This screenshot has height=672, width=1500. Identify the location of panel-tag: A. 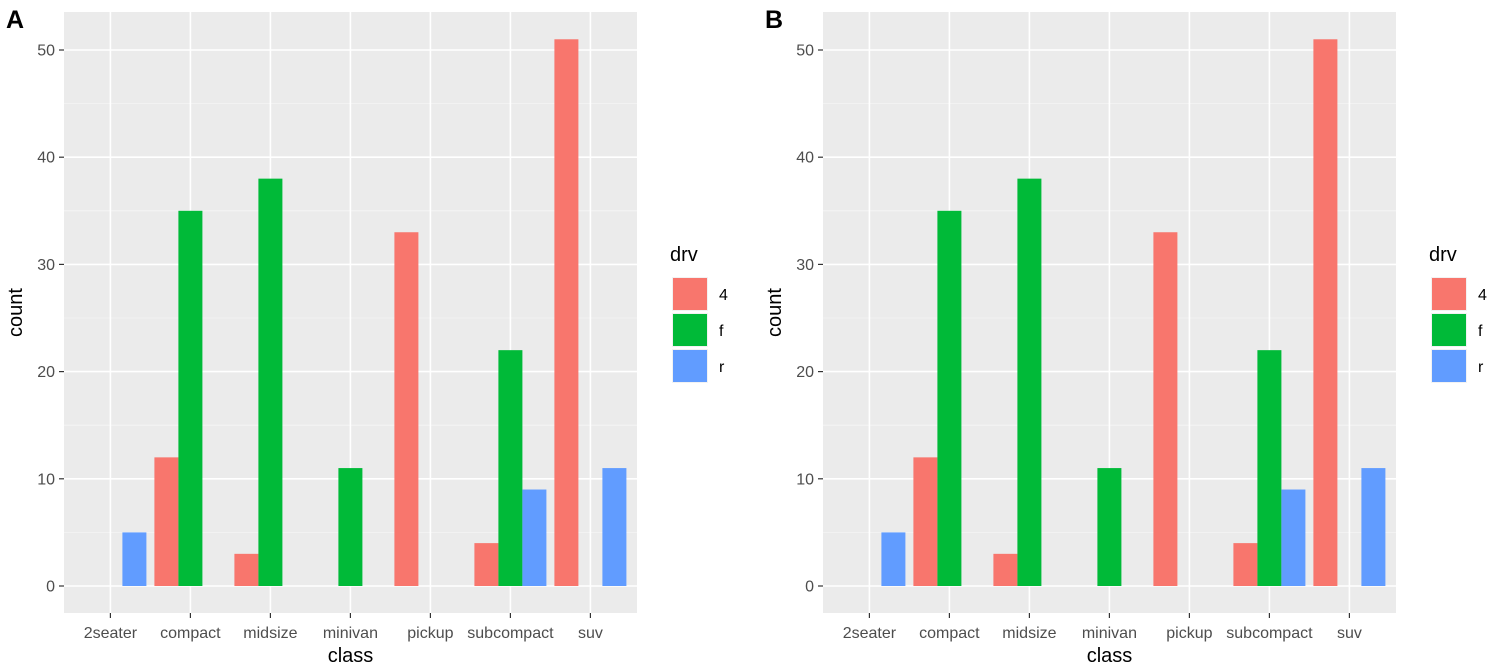
(15, 20).